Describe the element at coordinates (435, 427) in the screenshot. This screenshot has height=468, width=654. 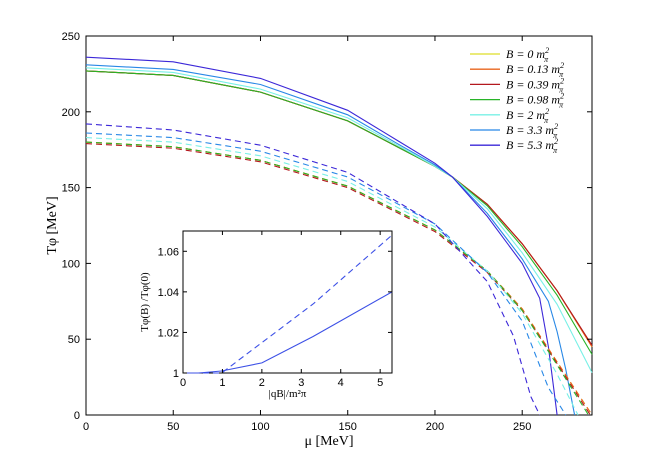
I see `x-tick-label: 200` at that location.